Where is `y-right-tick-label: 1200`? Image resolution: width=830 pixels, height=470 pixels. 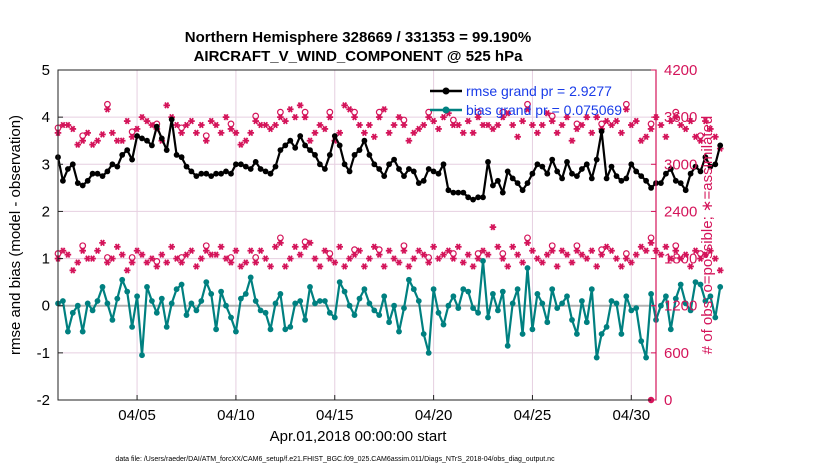
y-right-tick-label: 1200 is located at coordinates (680, 306).